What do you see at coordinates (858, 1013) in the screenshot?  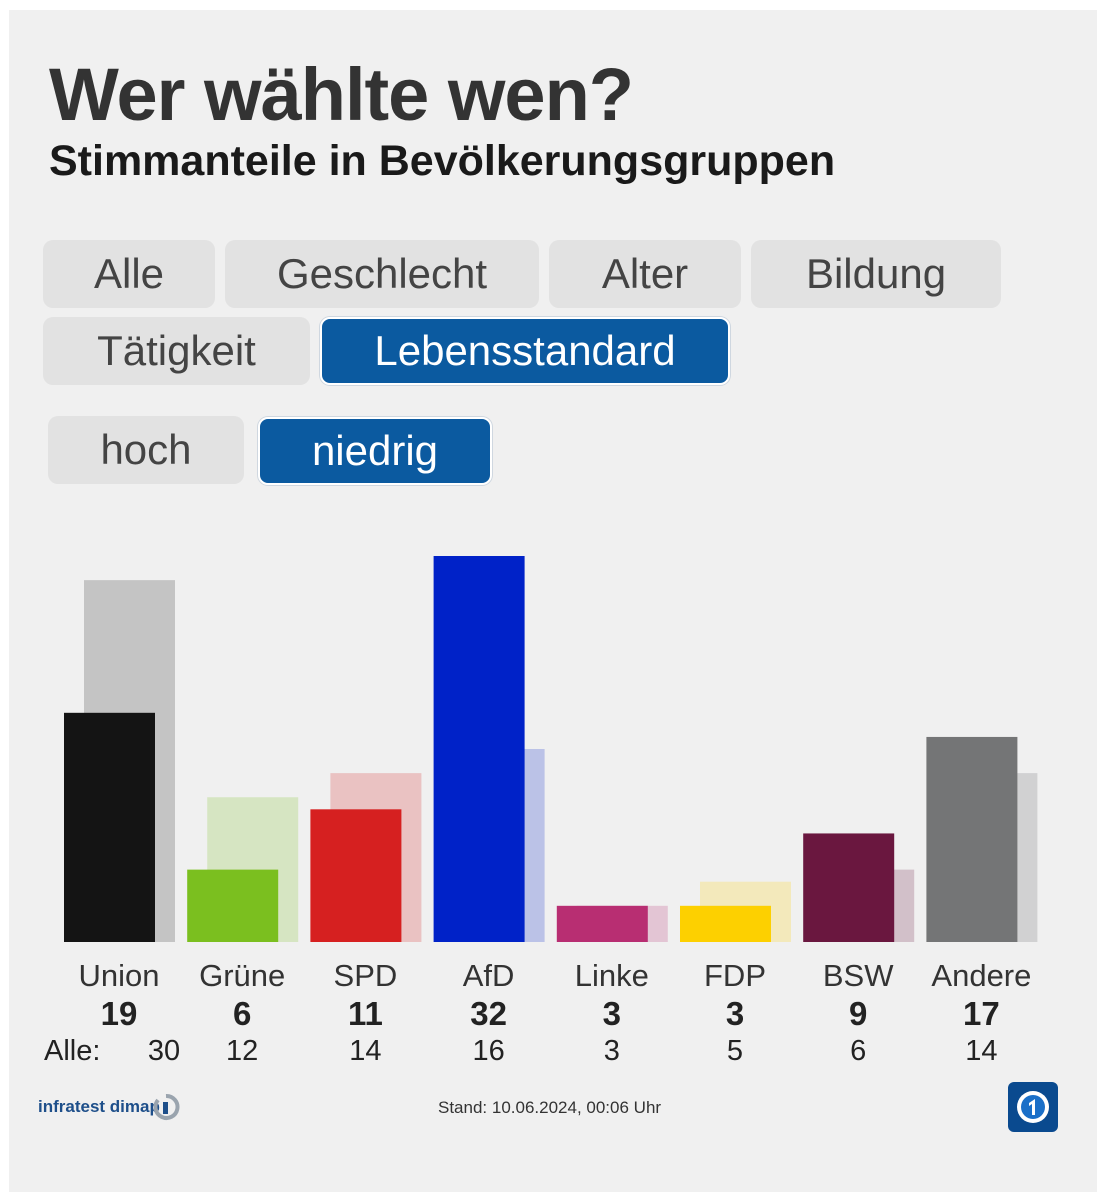 I see `value-niedrig-bsw: 9` at bounding box center [858, 1013].